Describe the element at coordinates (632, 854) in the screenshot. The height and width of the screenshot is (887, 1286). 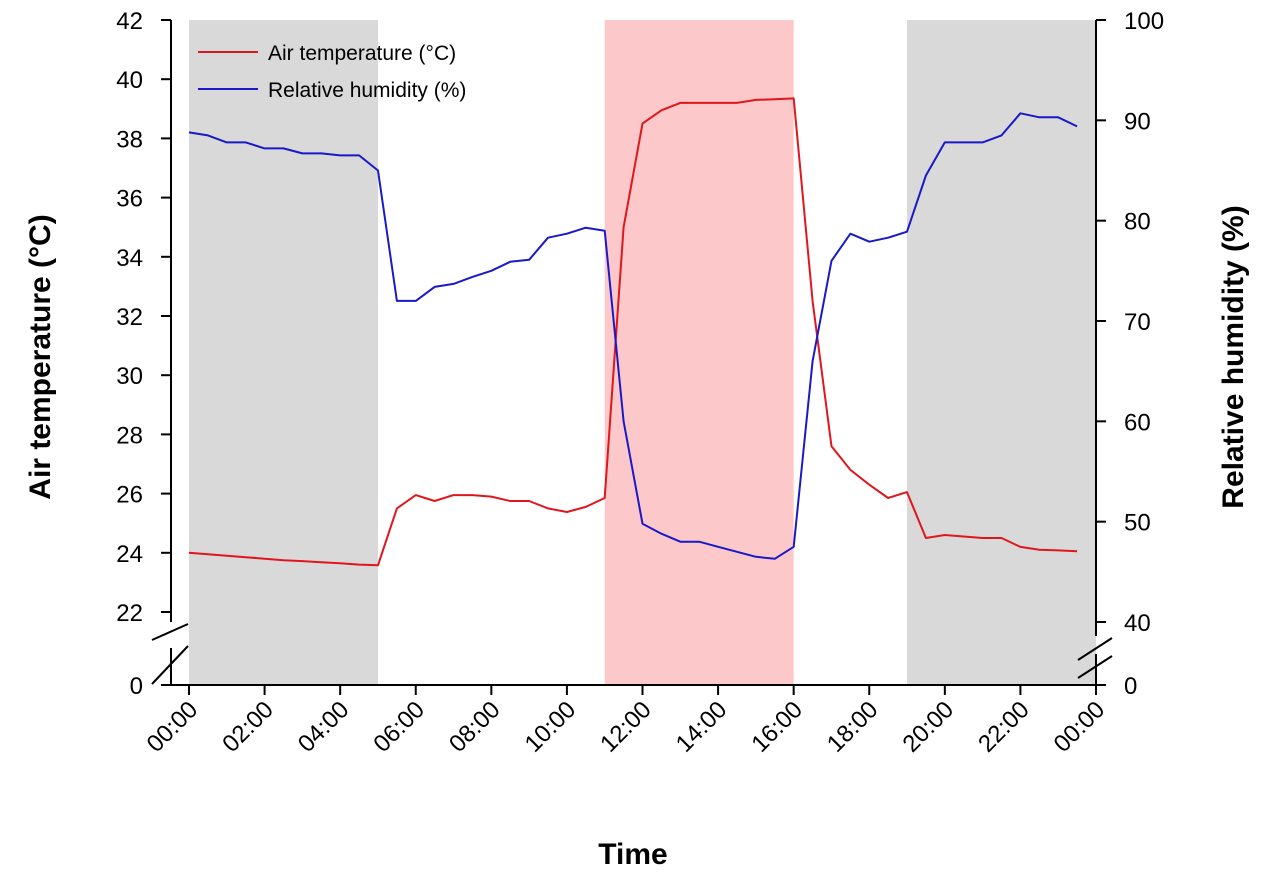
I see `x-axis-title: Time` at that location.